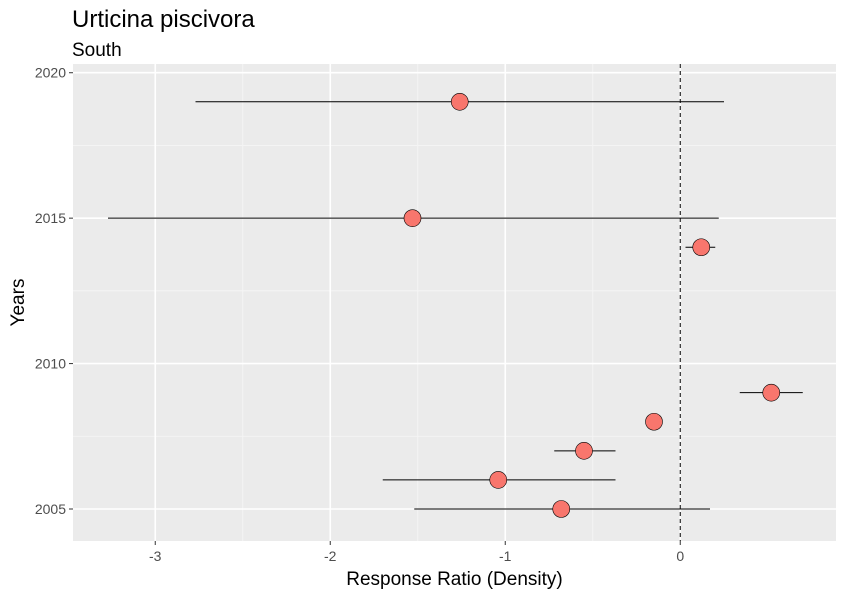  What do you see at coordinates (54, 291) in the screenshot?
I see `y-axis-ticks: 2005 2010 2015 2020` at bounding box center [54, 291].